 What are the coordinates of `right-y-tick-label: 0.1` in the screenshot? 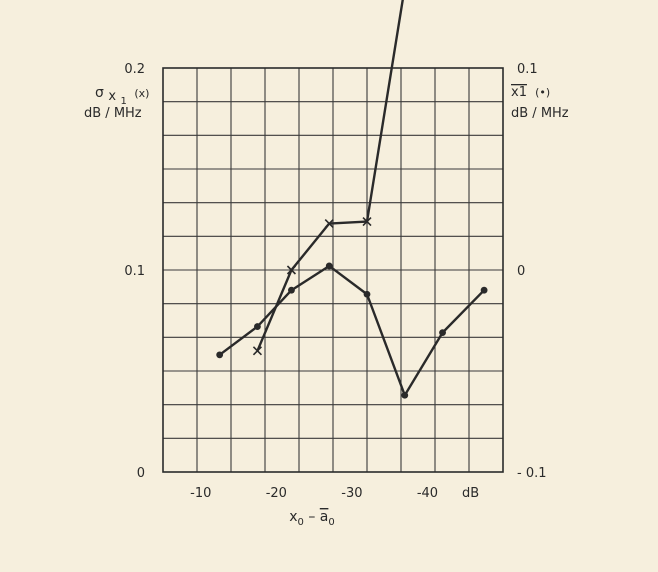 It's located at (527, 69).